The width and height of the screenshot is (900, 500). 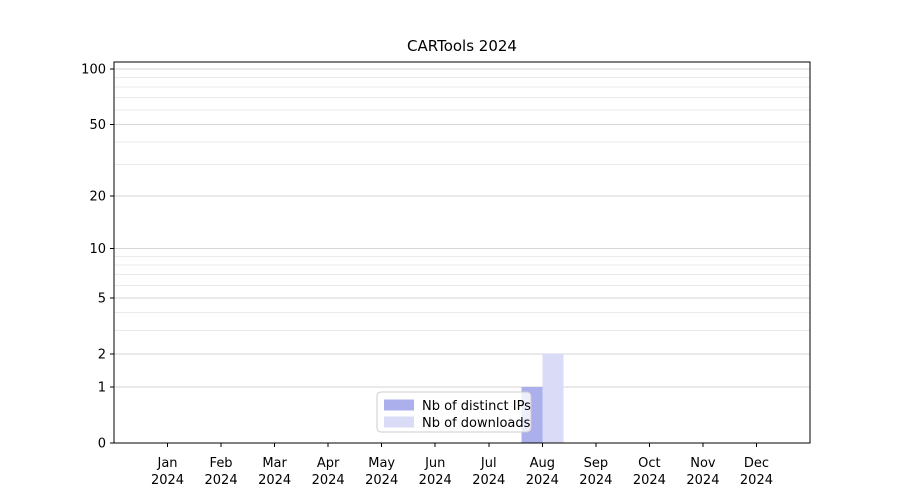 I want to click on legend: Nb of distinct IPs Nb of downloads, so click(x=454, y=412).